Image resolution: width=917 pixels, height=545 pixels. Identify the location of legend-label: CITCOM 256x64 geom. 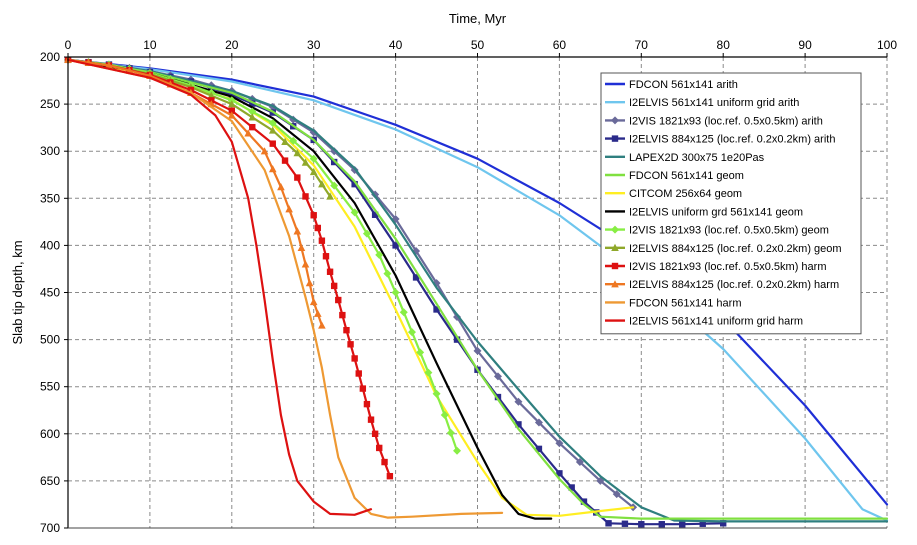
(685, 194).